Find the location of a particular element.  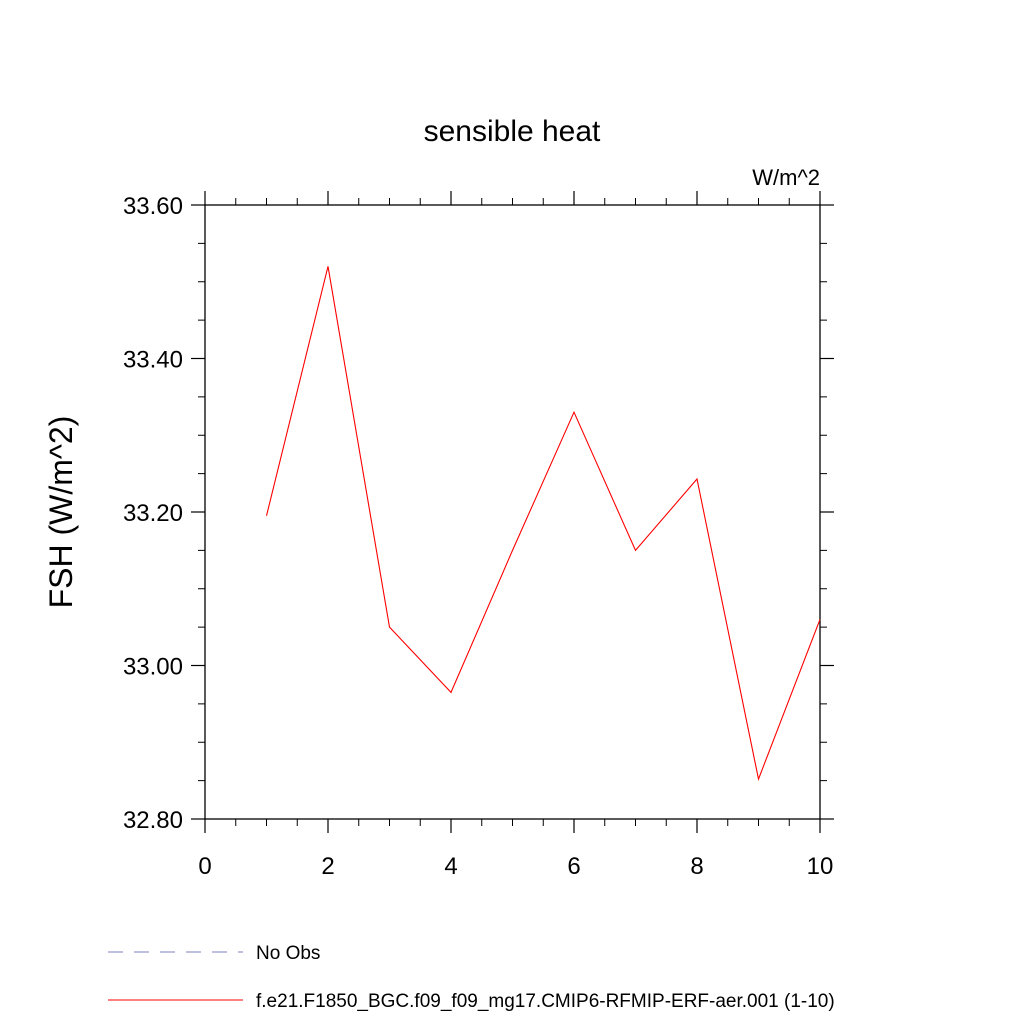

y-tick-label: 33.60 is located at coordinates (153, 206).